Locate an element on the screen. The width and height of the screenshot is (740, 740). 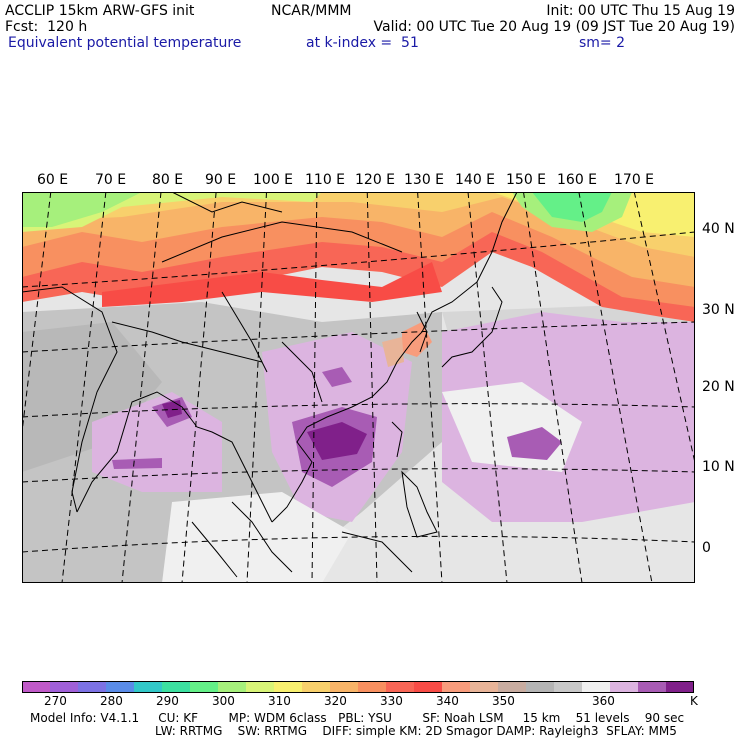
lon-label: 70 E is located at coordinates (111, 180).